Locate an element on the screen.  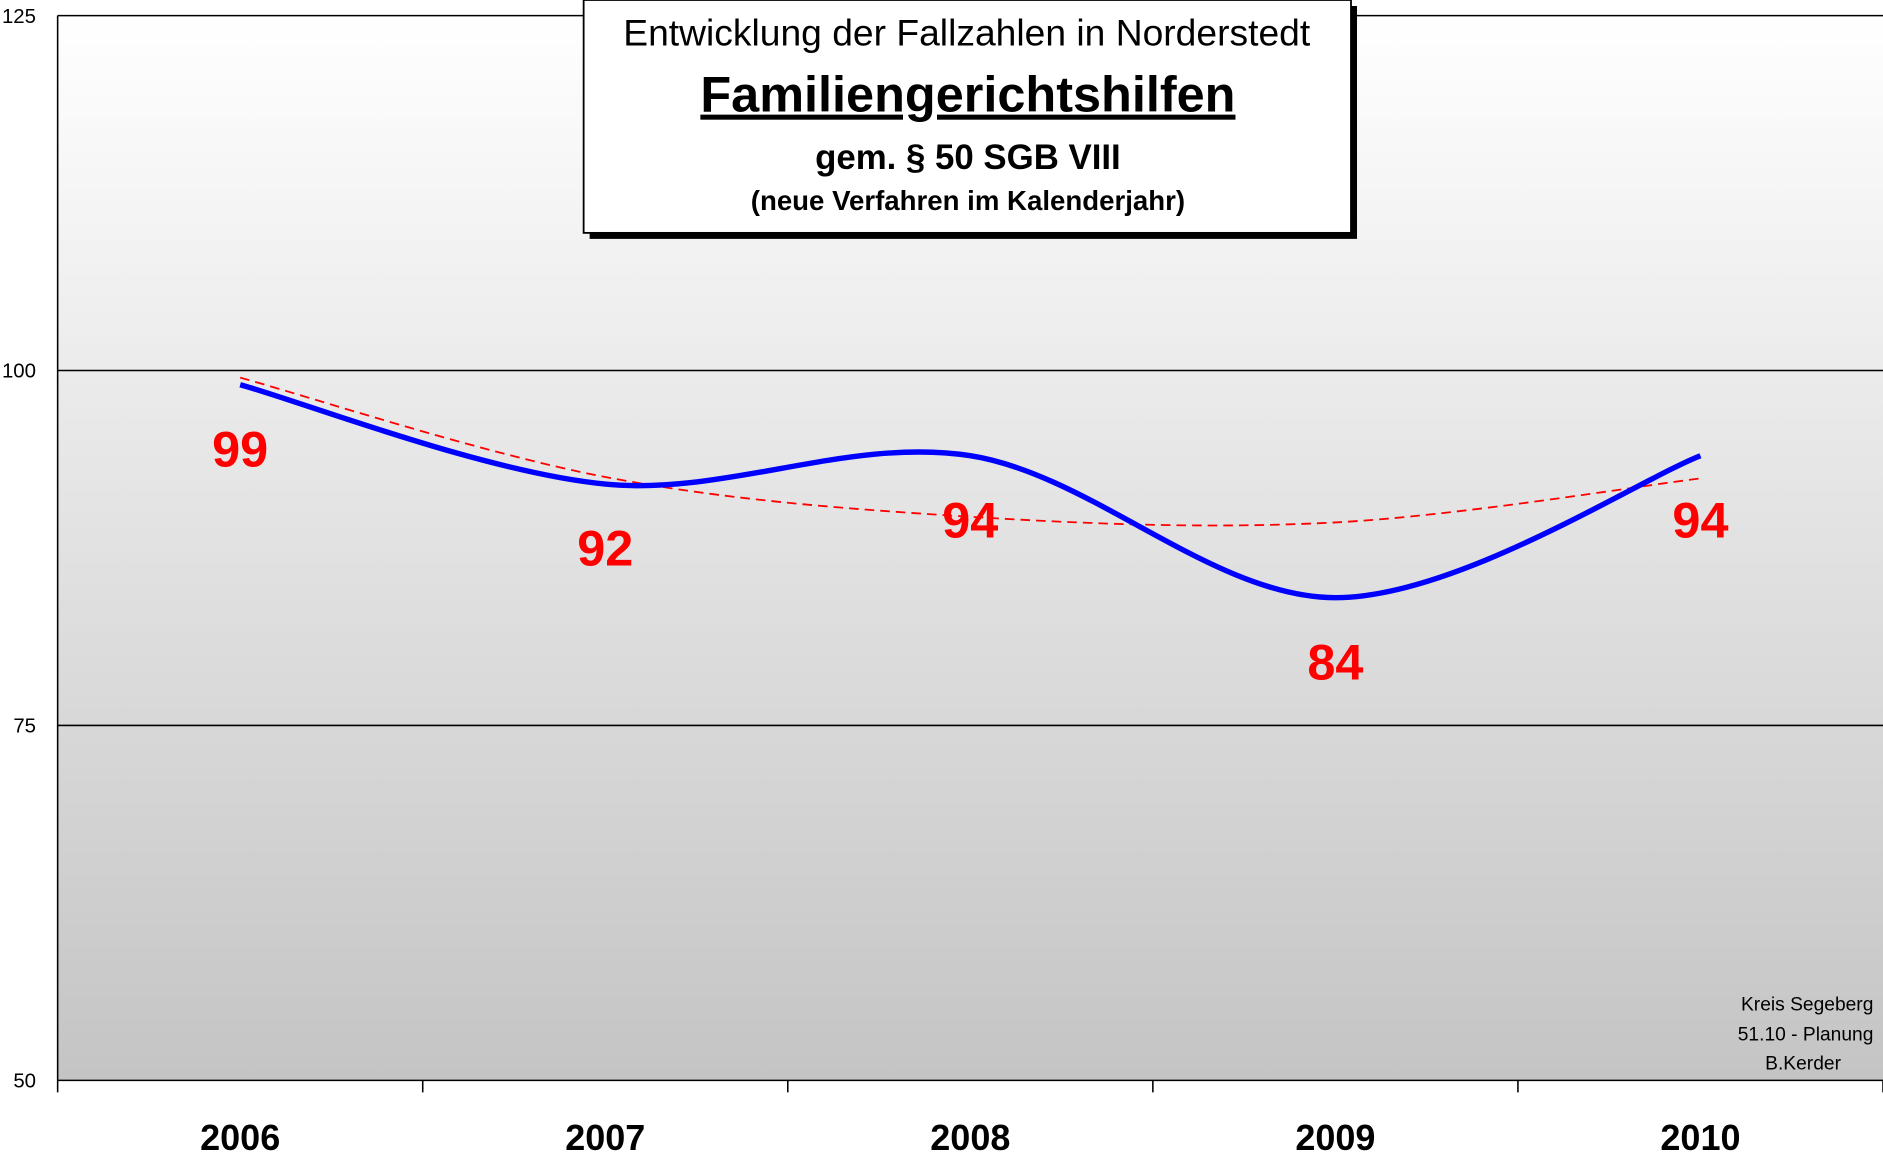
chart-subtitle: Familiengerichtshilfen is located at coordinates (967, 94).